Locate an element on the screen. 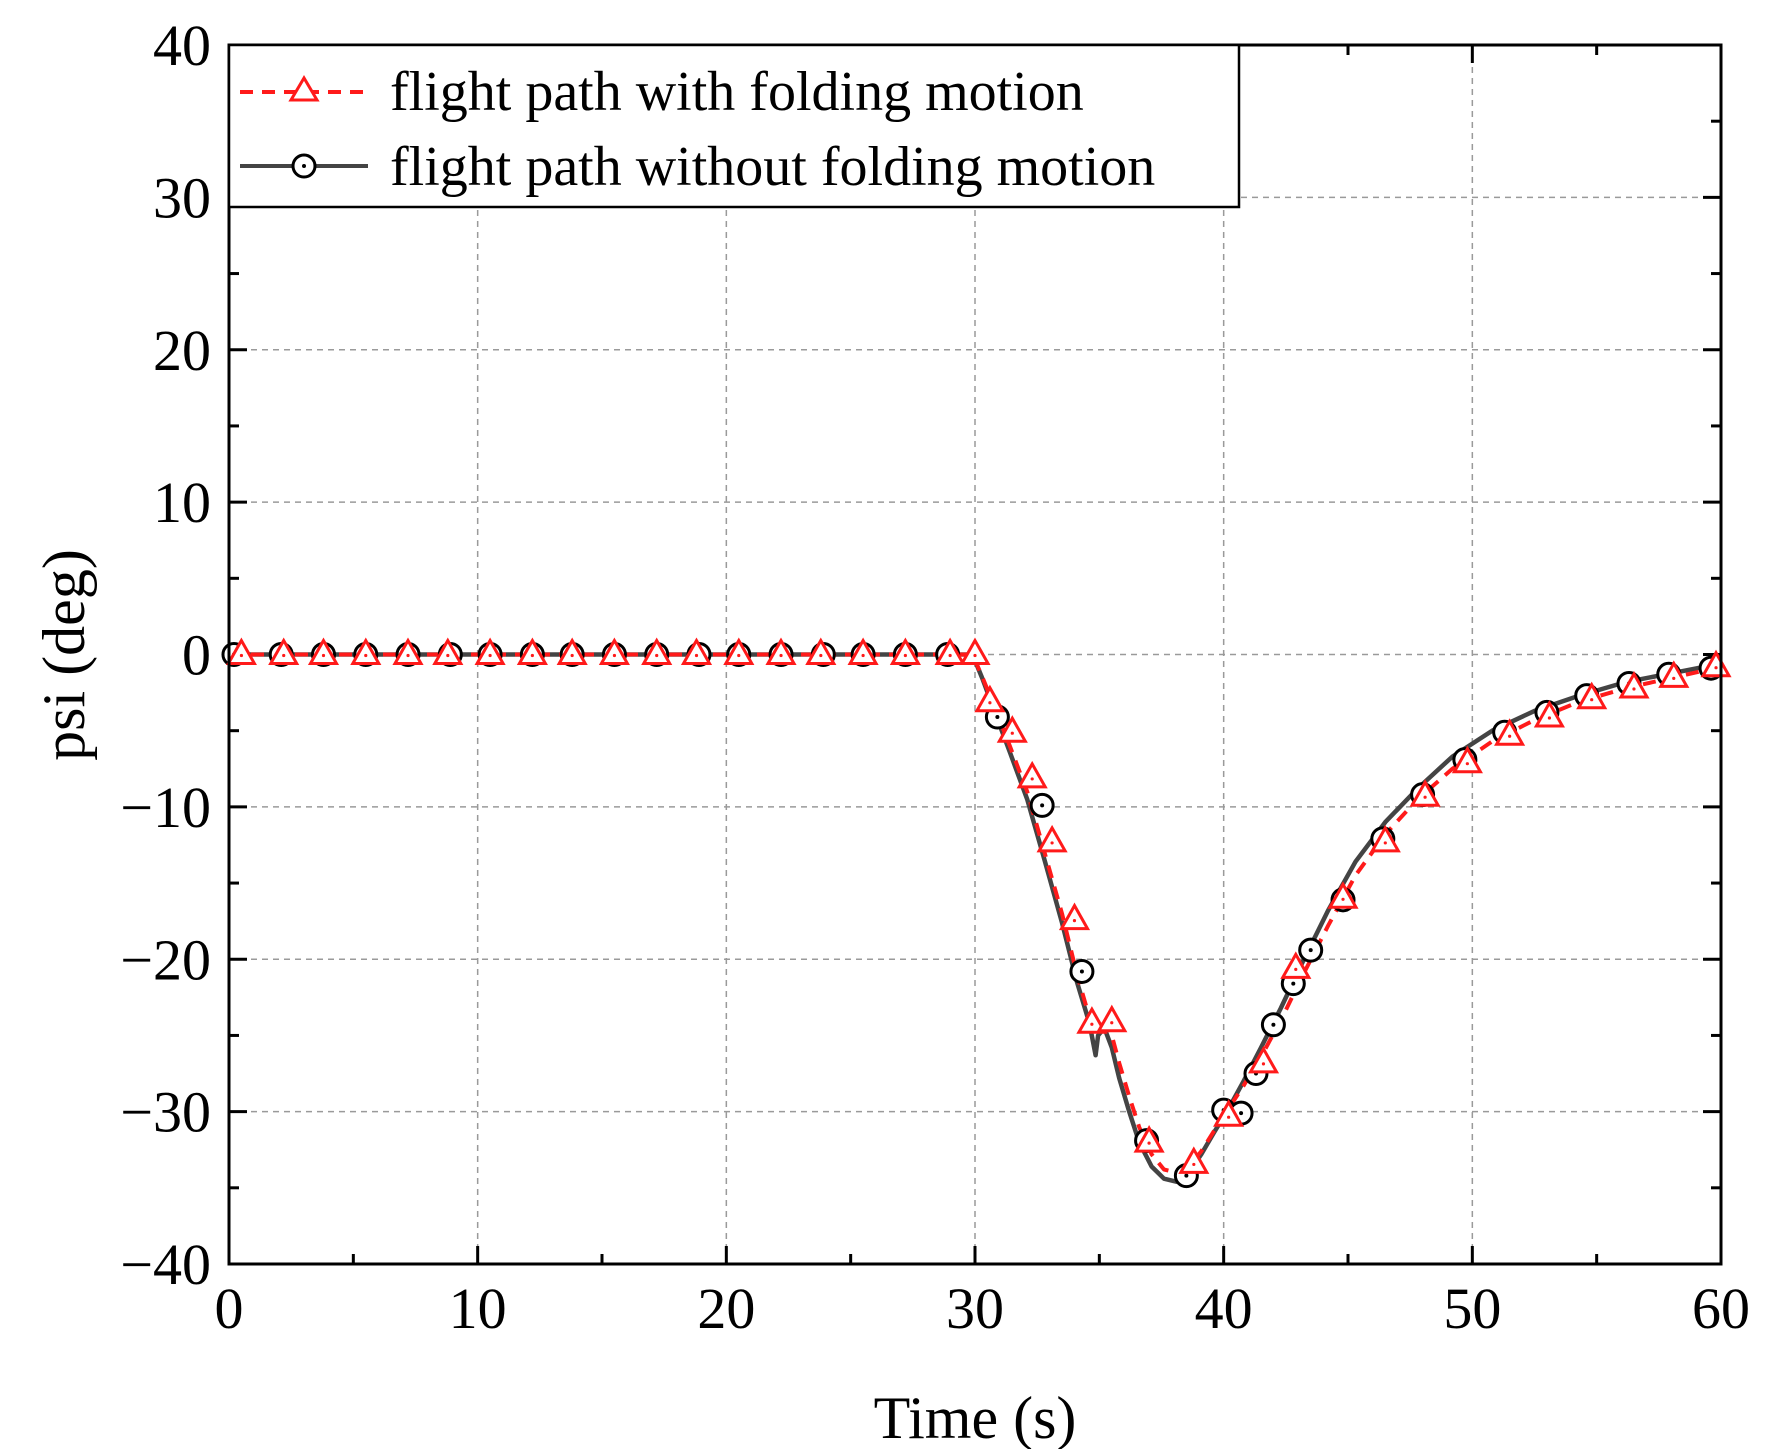 The image size is (1766, 1449). y-tick-labels: 40 30 20 10 0 −10 −20 −30 −40 is located at coordinates (165, 655).